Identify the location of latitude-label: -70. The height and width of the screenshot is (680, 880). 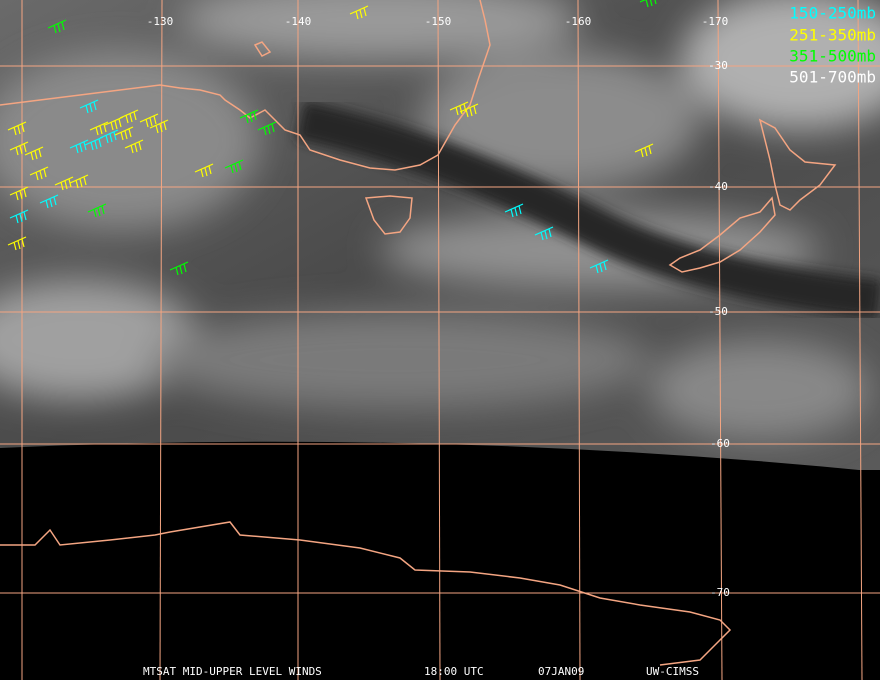
(720, 592).